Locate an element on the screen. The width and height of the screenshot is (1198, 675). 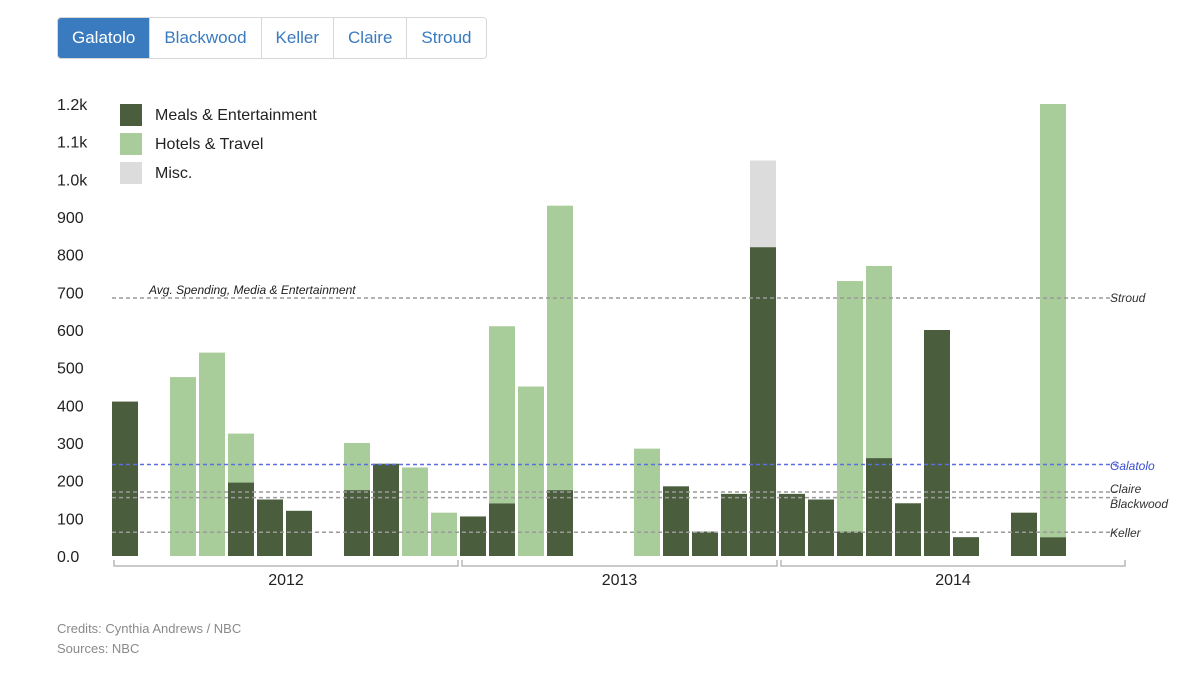
y-tick-label: 300 is located at coordinates (70, 444).